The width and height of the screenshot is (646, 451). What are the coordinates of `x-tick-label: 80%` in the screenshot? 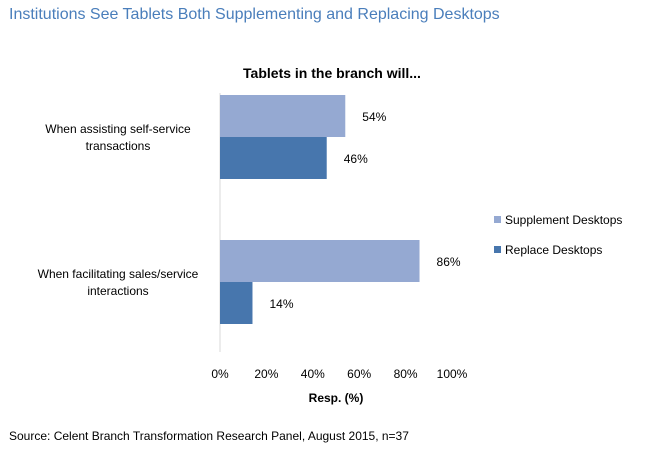 It's located at (406, 374).